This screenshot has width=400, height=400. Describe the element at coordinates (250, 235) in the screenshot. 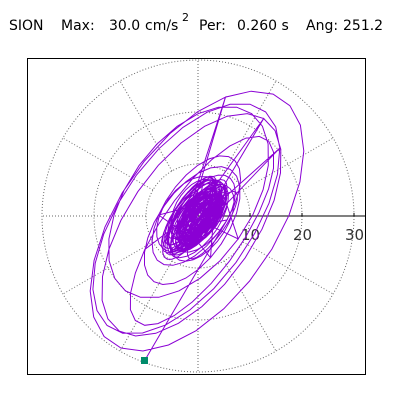

I see `tick-label-10: 10` at that location.